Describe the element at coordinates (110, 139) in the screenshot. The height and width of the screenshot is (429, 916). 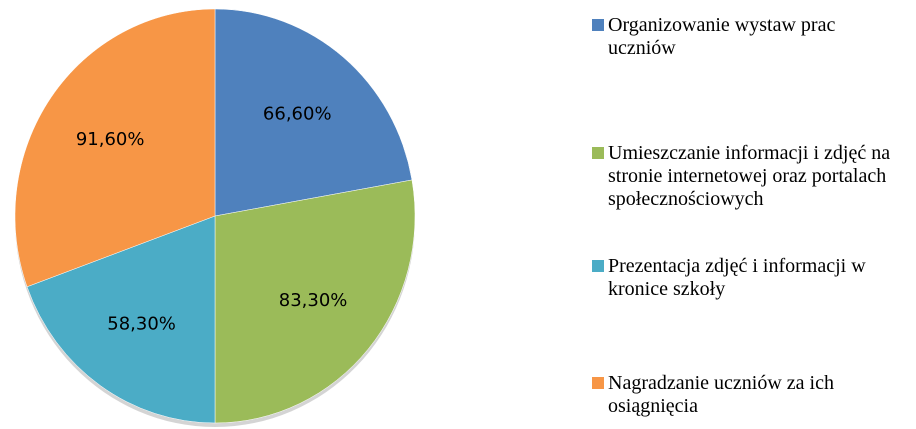
I see `data-label: 91,60%` at that location.